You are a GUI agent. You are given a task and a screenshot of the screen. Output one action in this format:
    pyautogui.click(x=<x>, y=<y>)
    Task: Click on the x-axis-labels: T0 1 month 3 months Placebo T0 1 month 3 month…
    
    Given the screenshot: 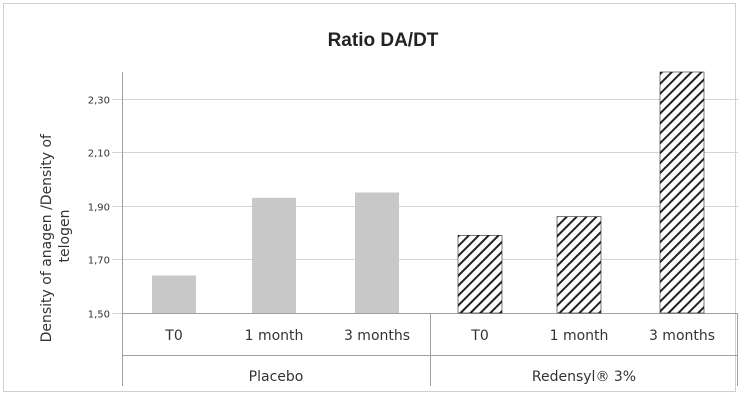 What is the action you would take?
    pyautogui.click(x=439, y=356)
    